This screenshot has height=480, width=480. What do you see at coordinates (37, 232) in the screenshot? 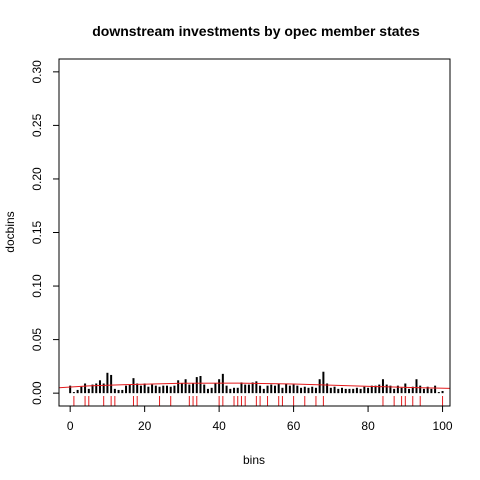
I see `y-tick-label: 0.15` at bounding box center [37, 232].